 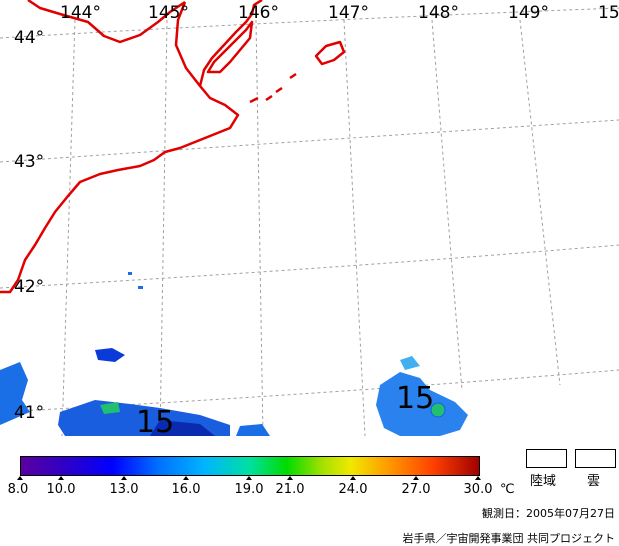 I want to click on lon-label-147: 147°, so click(x=348, y=13).